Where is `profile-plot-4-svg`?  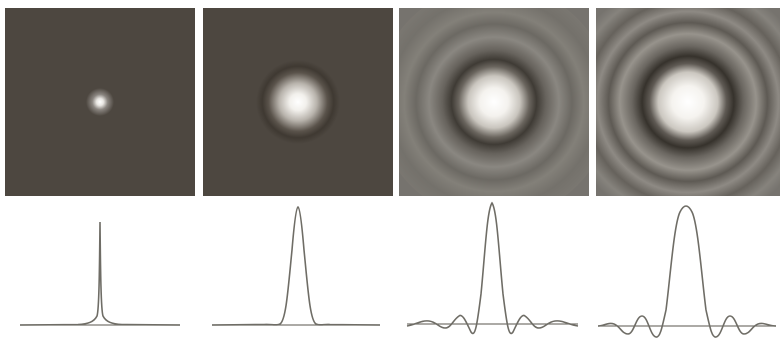
profile-plot-4-svg is located at coordinates (687, 271).